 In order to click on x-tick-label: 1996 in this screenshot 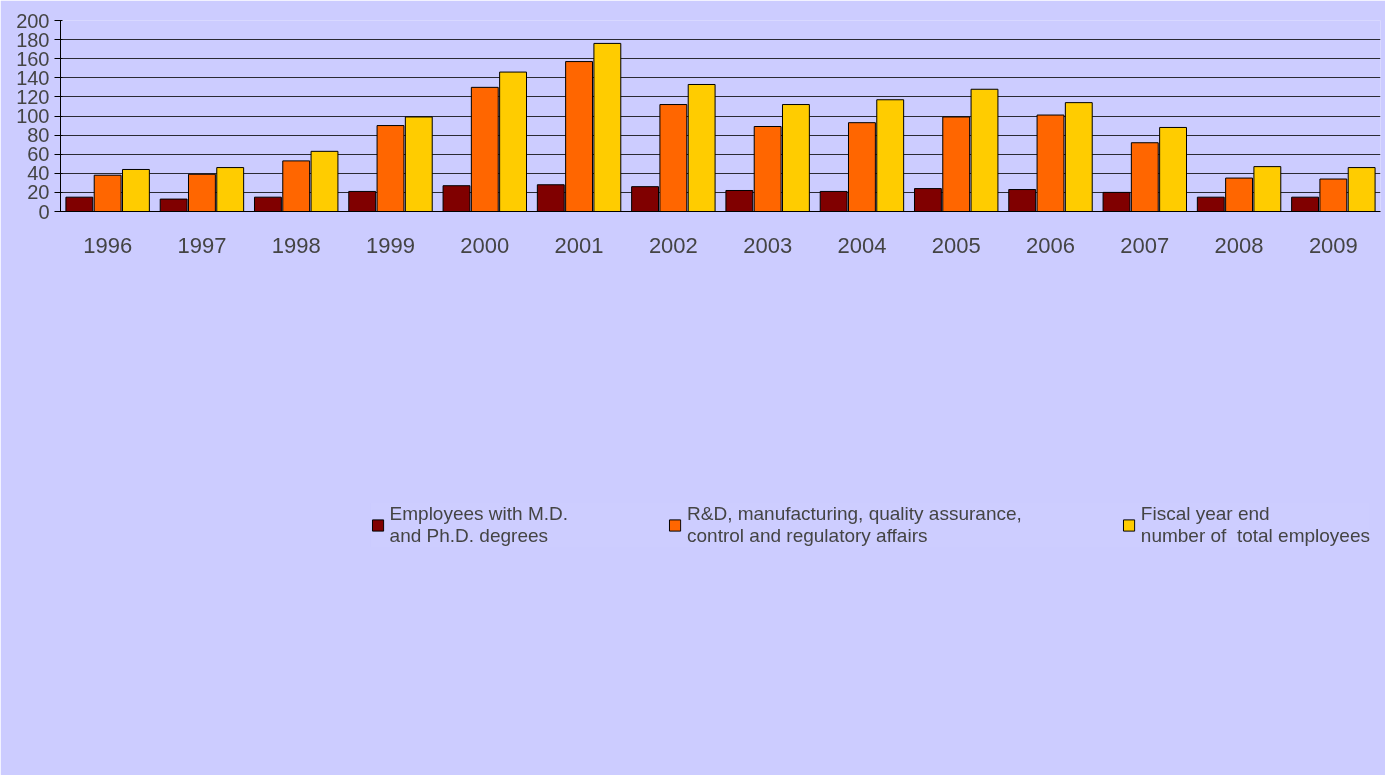, I will do `click(108, 245)`.